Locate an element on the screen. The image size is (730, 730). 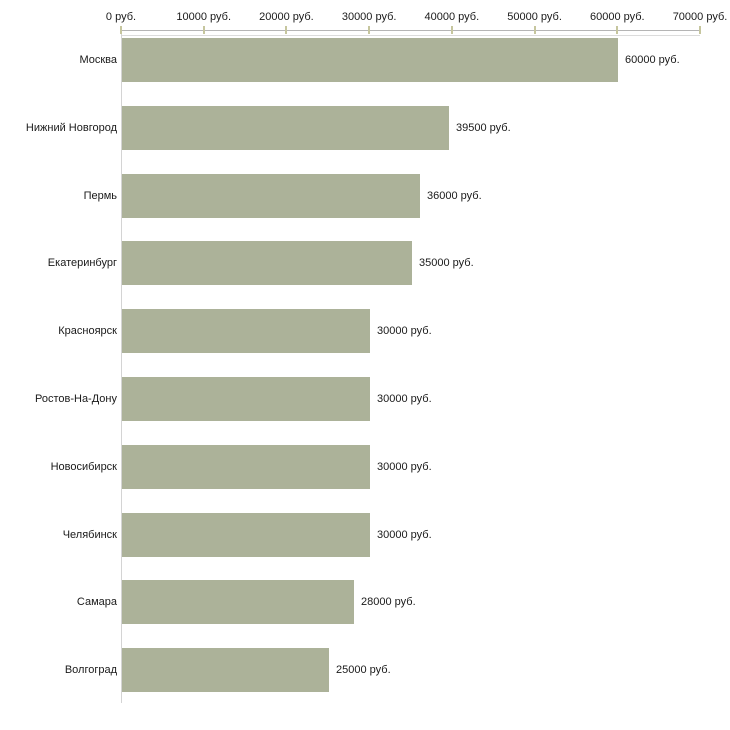
x-axis-tick-label: 70000 руб. is located at coordinates (700, 17).